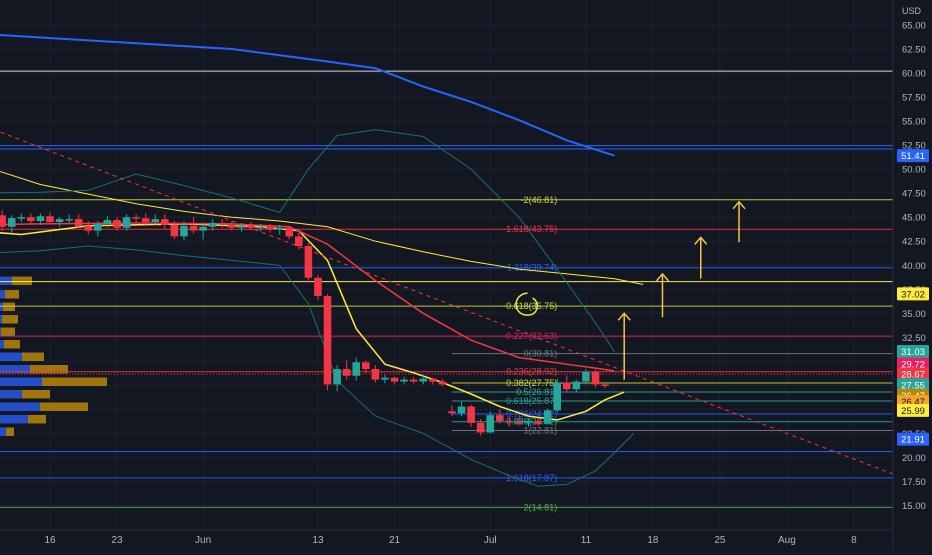  I want to click on price-badge-4: 28.67, so click(913, 374).